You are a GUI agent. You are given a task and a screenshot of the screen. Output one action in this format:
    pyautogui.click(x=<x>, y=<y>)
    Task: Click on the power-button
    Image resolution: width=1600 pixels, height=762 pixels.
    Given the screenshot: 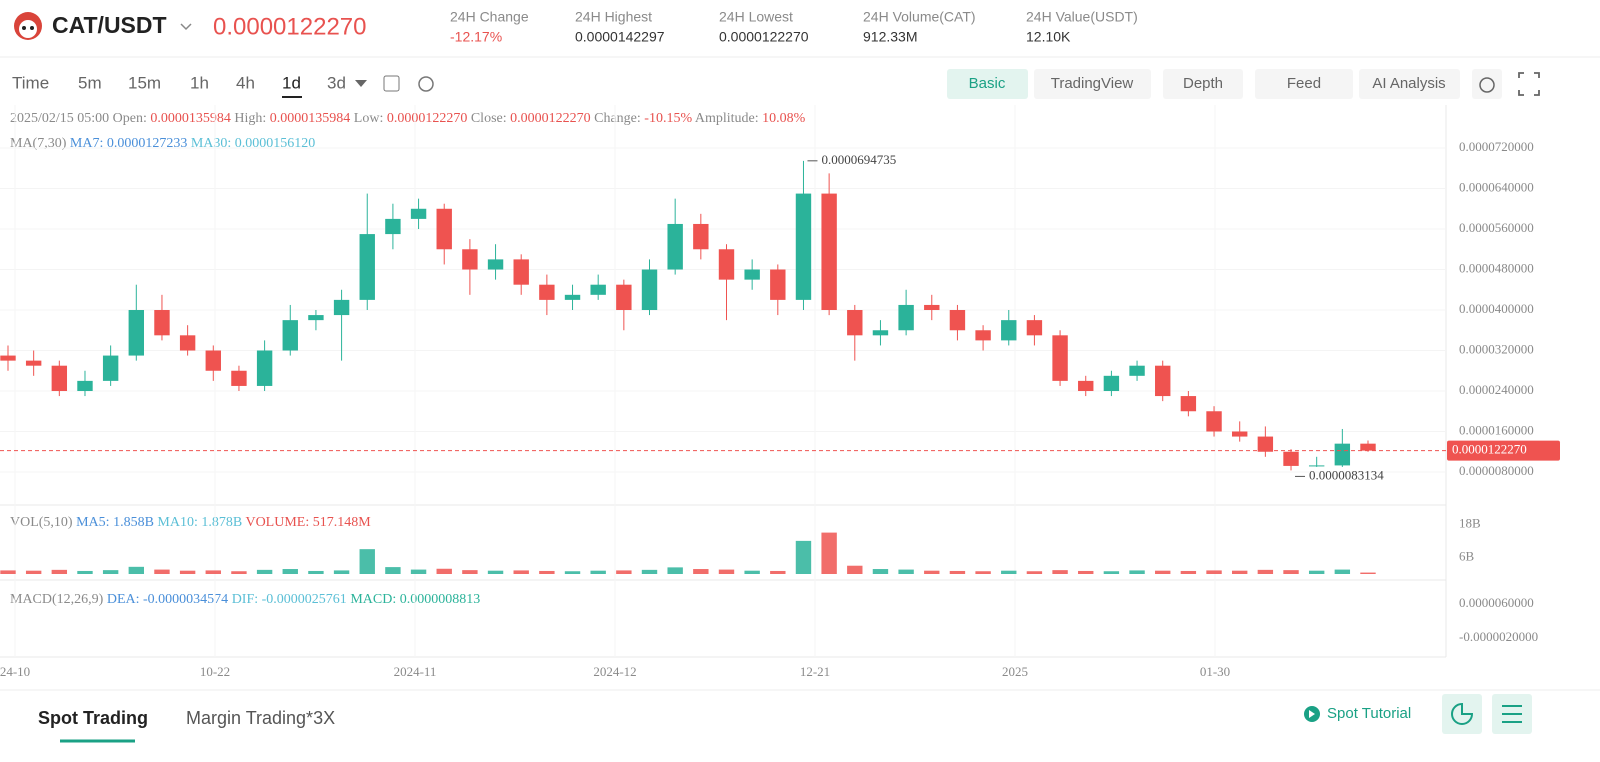 What is the action you would take?
    pyautogui.click(x=1487, y=84)
    